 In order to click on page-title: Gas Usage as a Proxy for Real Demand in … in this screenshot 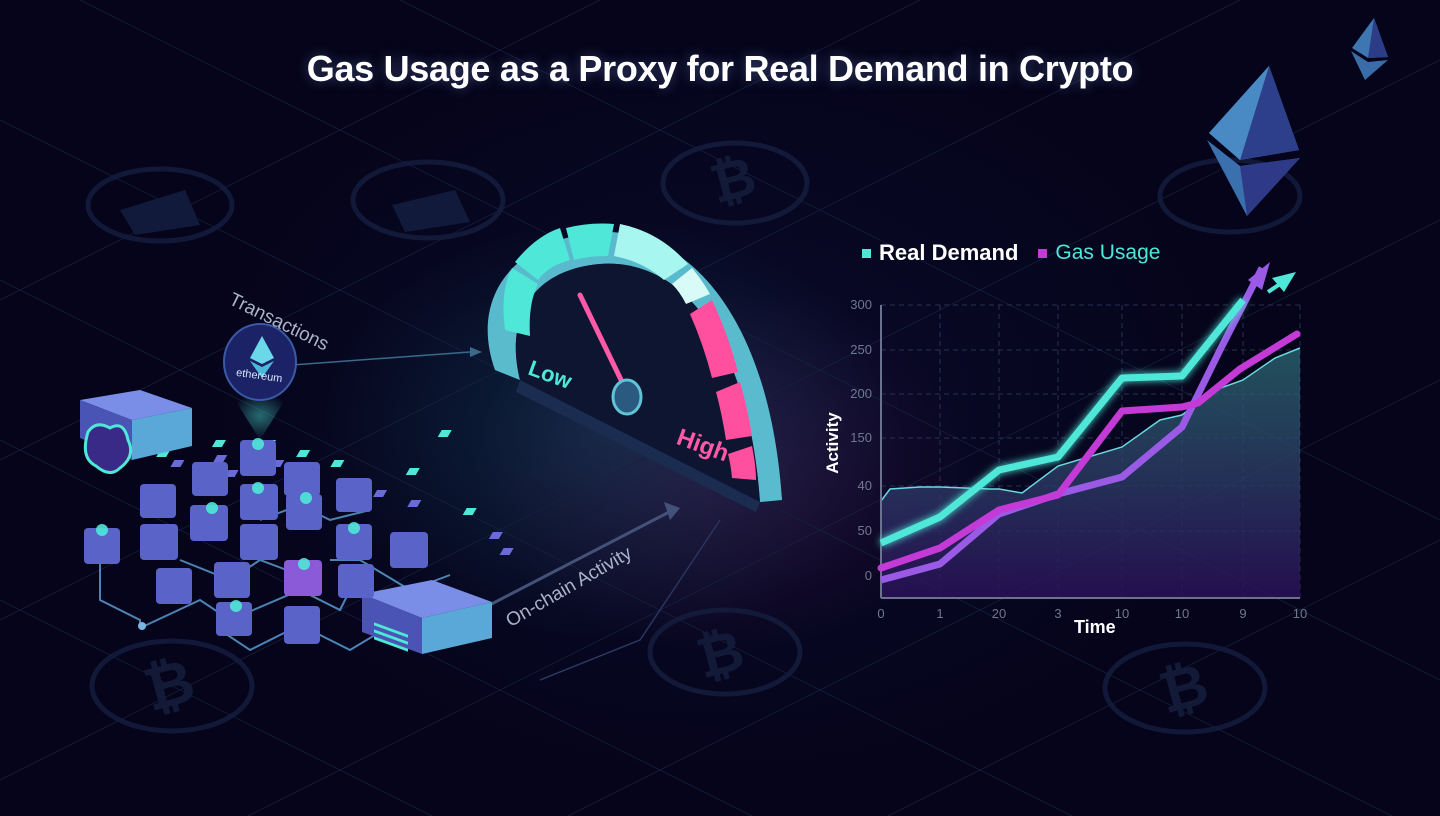, I will do `click(720, 68)`.